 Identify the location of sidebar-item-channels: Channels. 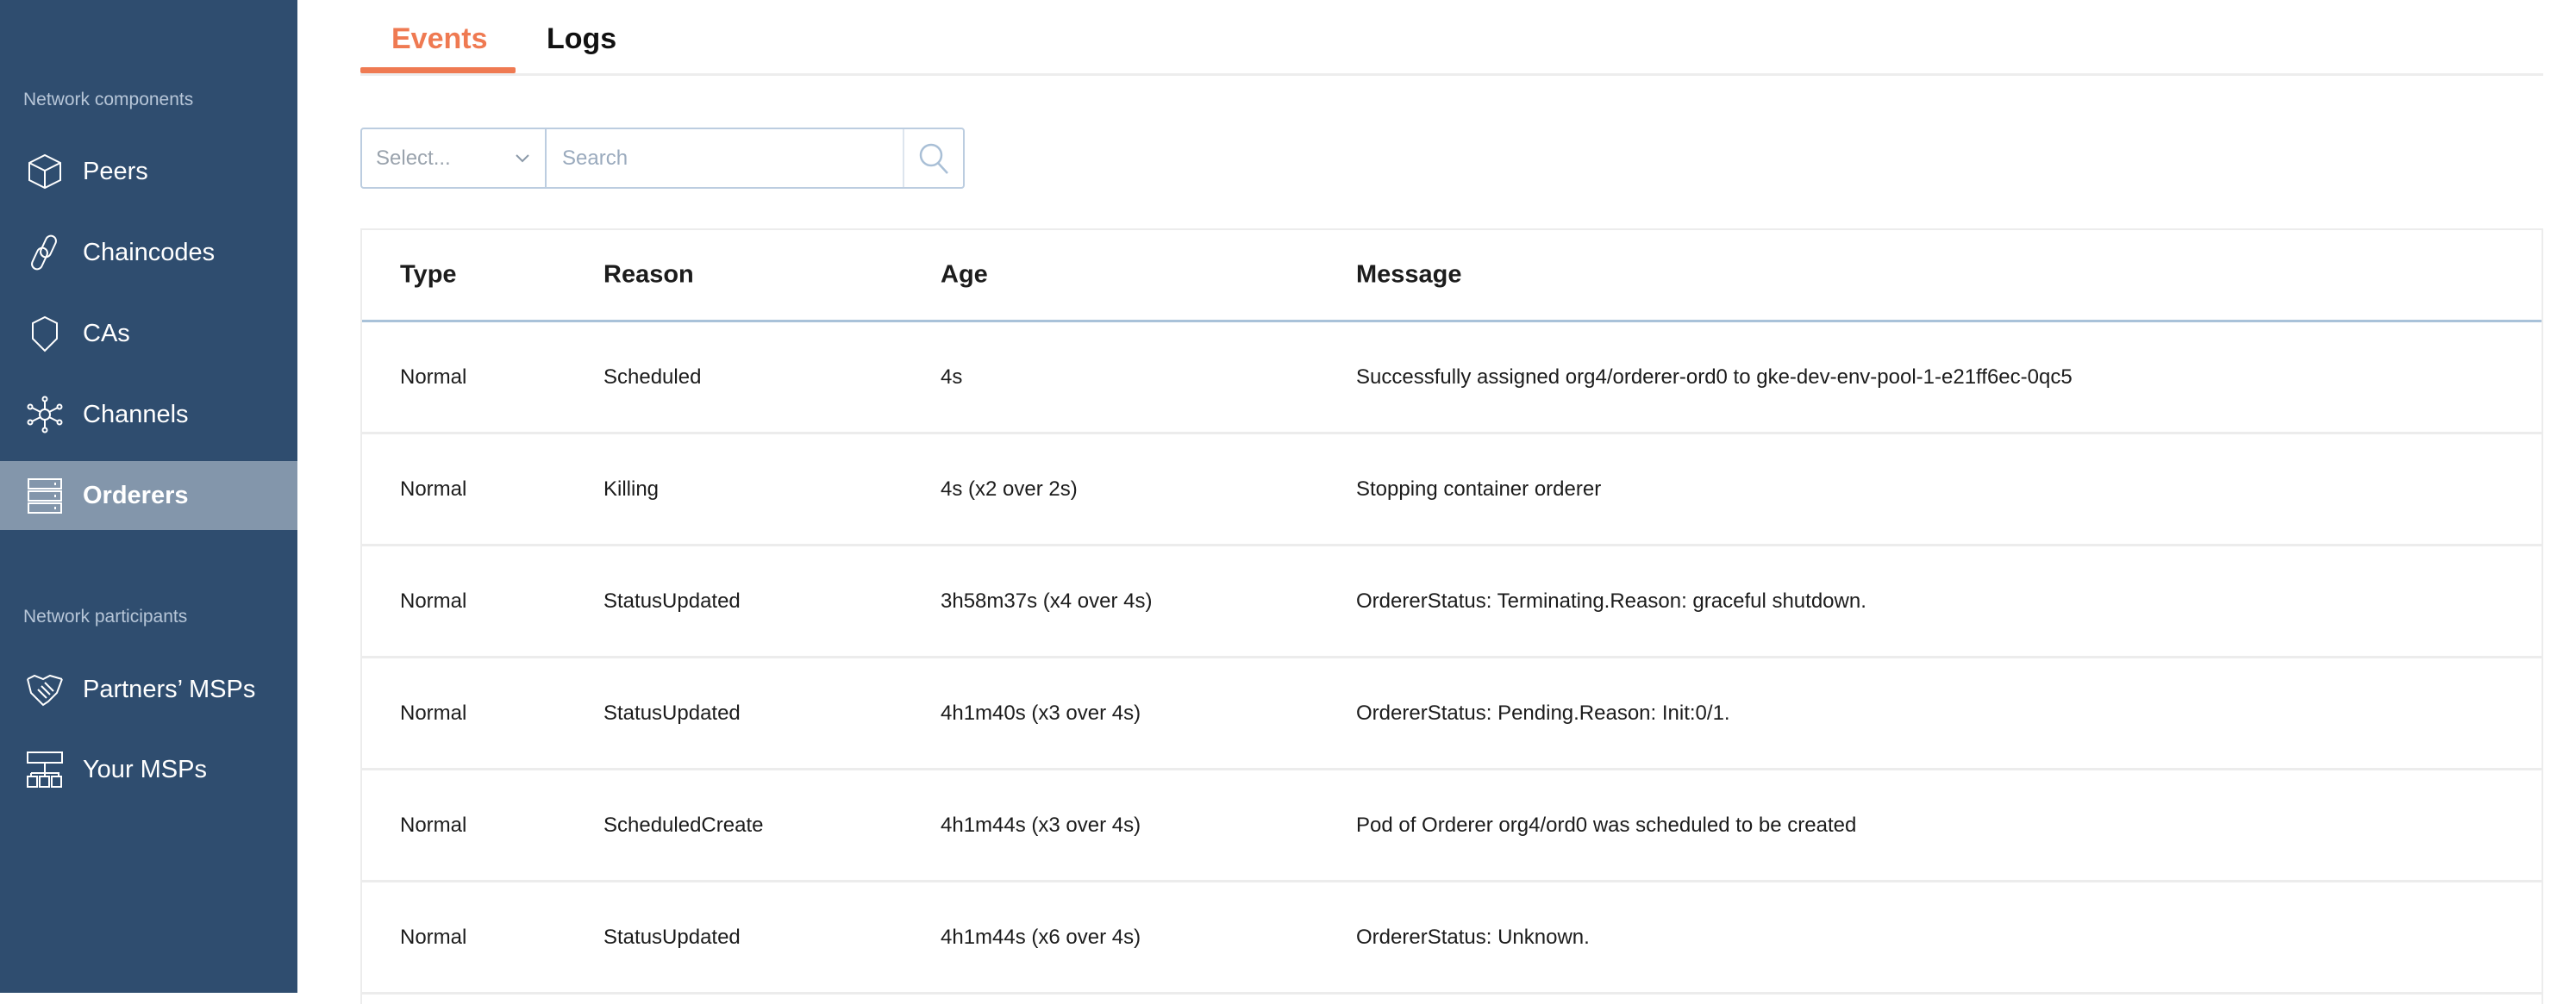
(148, 415).